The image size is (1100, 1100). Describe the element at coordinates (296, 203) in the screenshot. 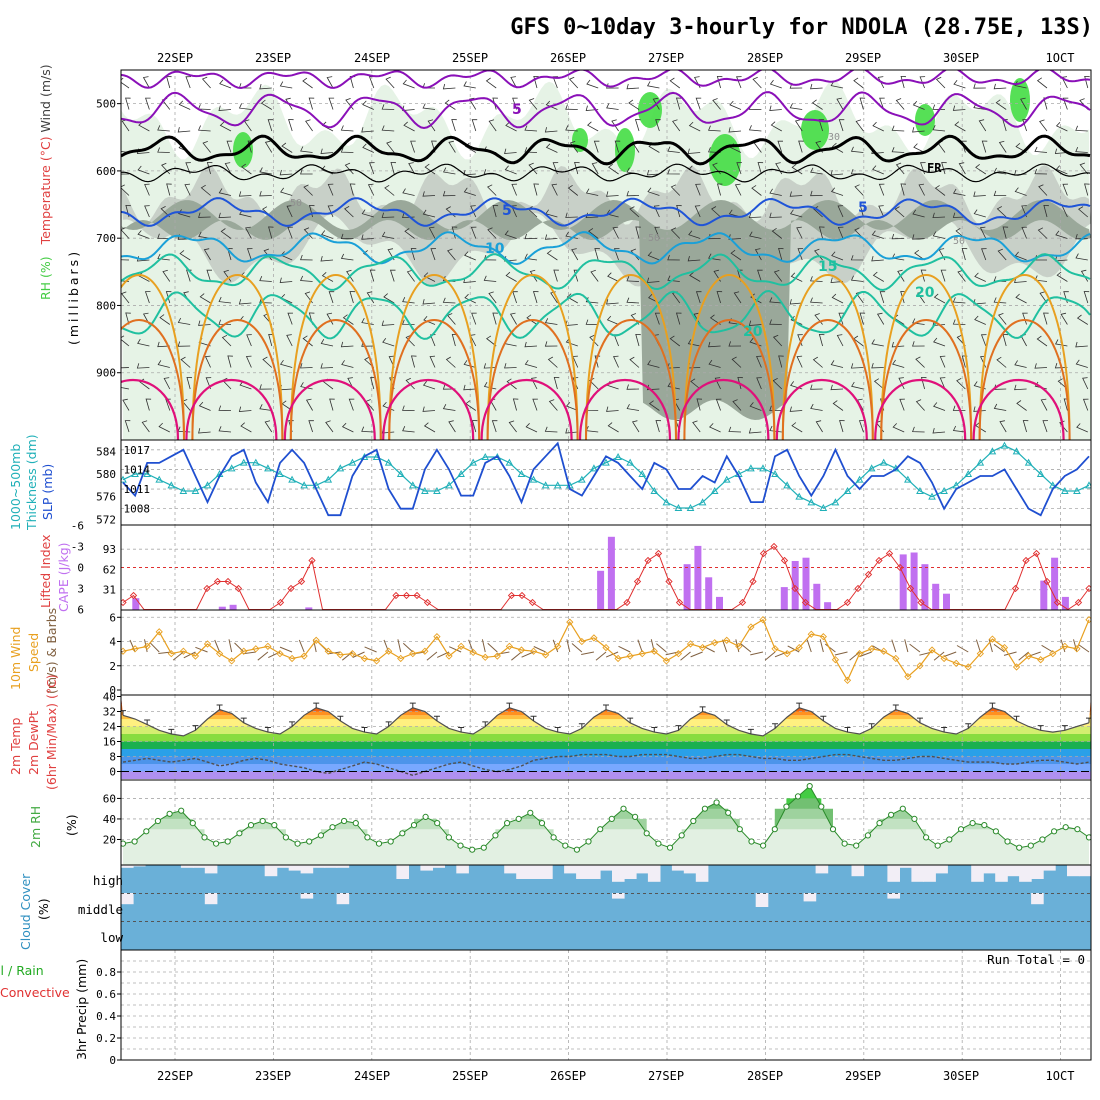

I see `rh-label-50-a: 50` at that location.